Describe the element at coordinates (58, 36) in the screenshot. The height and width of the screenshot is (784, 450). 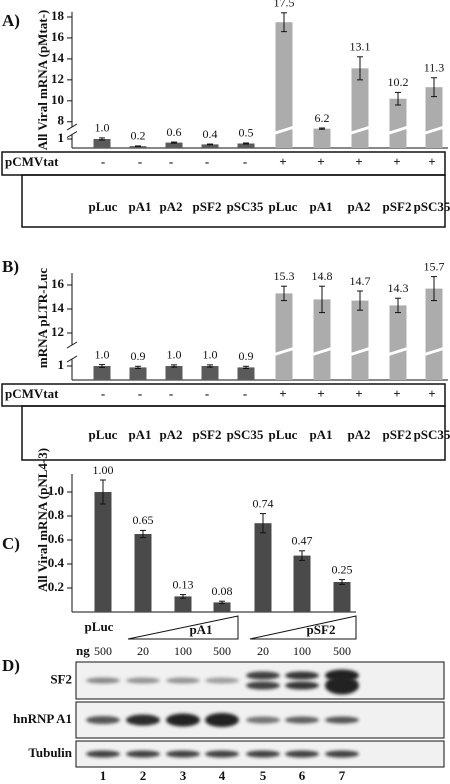
I see `y-tick-label: 16` at that location.